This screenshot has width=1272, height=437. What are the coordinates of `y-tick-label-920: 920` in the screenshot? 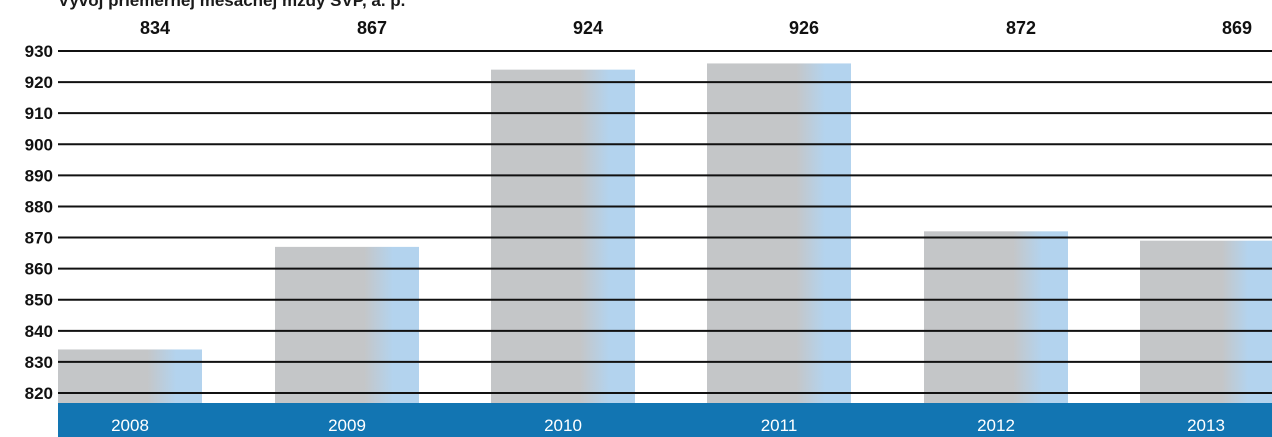 It's located at (39, 82).